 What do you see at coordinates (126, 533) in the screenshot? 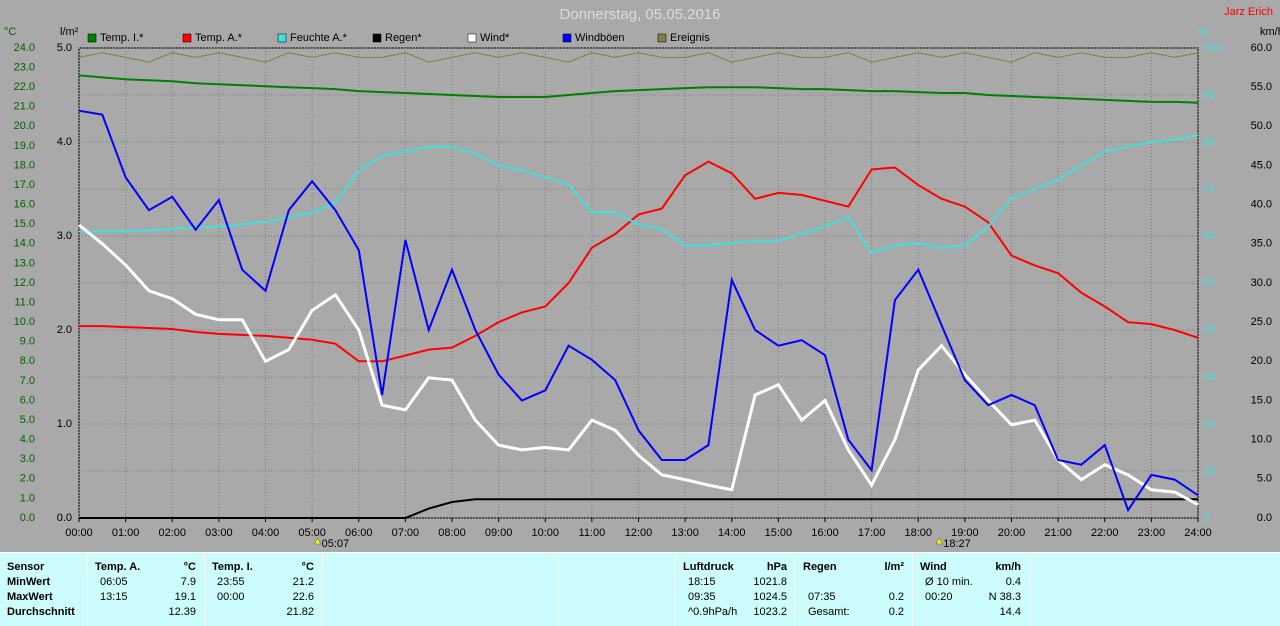
I see `x-tick-label: 01:00` at bounding box center [126, 533].